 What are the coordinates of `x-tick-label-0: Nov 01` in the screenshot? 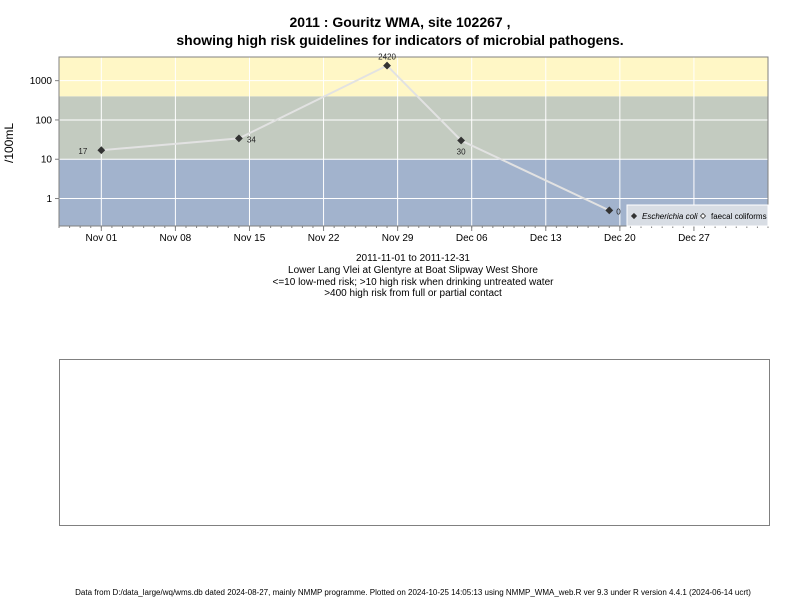 It's located at (101, 238).